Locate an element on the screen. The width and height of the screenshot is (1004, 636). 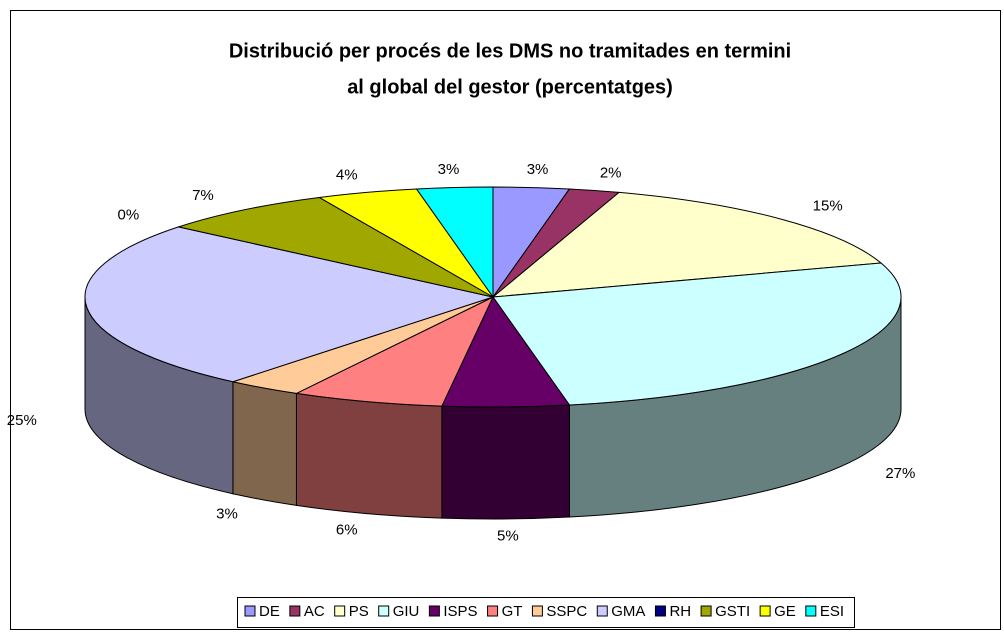
data-label: 4% is located at coordinates (347, 175).